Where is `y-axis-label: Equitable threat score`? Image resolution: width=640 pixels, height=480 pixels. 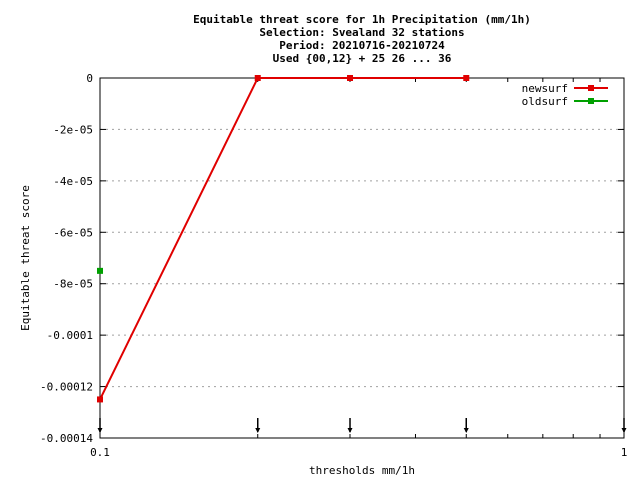
y-axis-label: Equitable threat score is located at coordinates (25, 258).